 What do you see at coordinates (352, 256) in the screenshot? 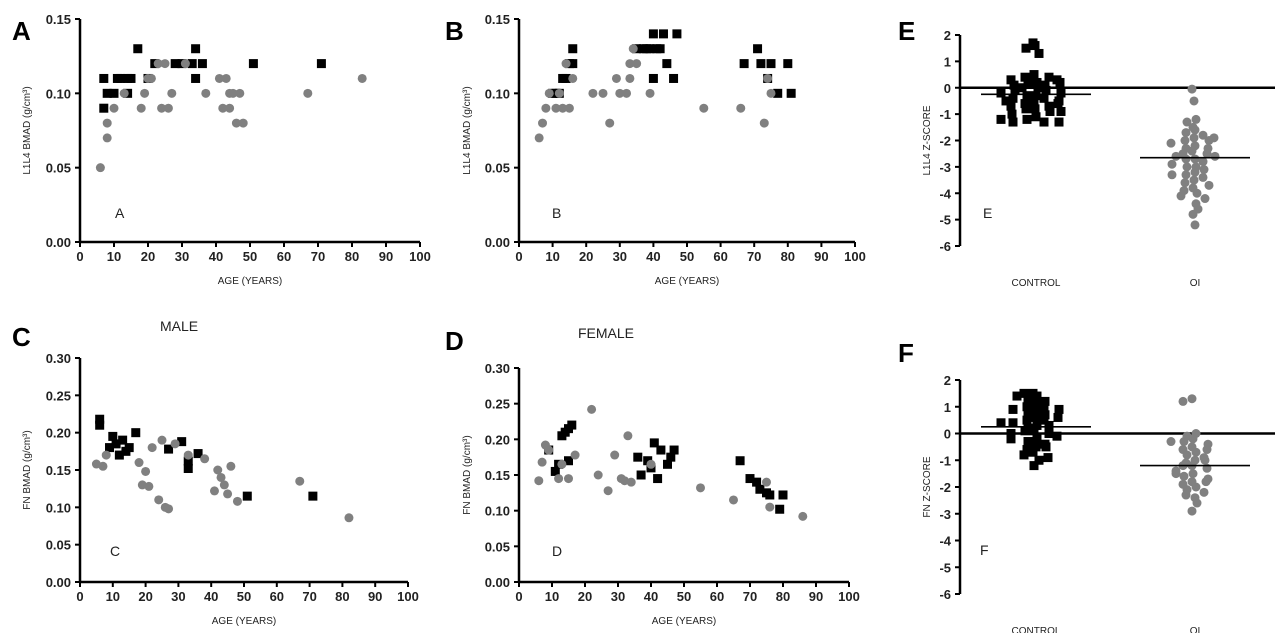
I see `x-tick-label: 80` at bounding box center [352, 256].